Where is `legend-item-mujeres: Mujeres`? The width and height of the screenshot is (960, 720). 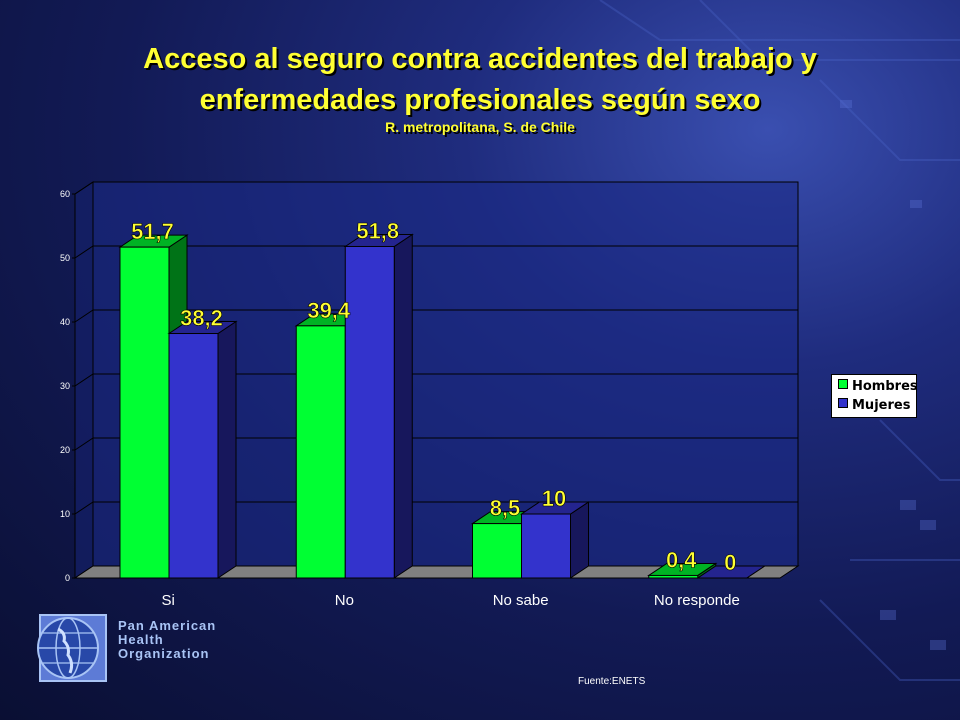 legend-item-mujeres: Mujeres is located at coordinates (874, 406).